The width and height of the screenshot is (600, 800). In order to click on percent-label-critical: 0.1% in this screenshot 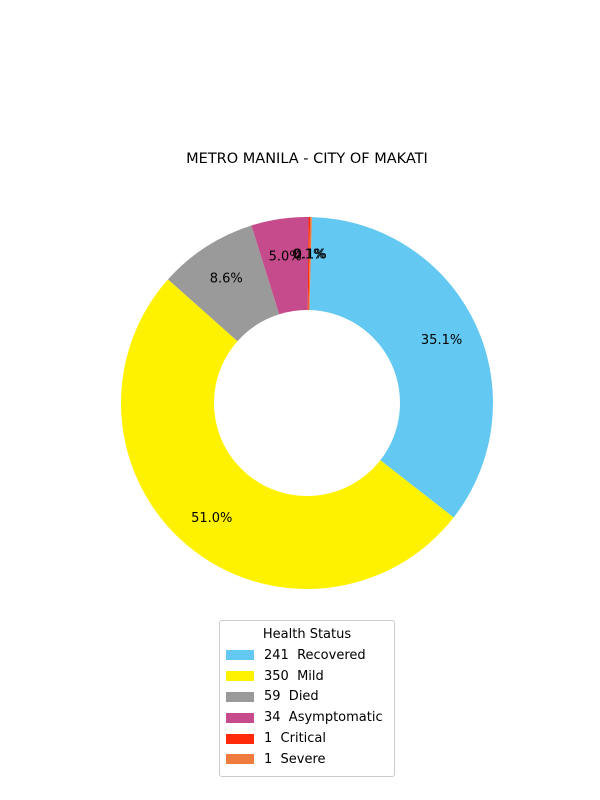, I will do `click(308, 255)`.